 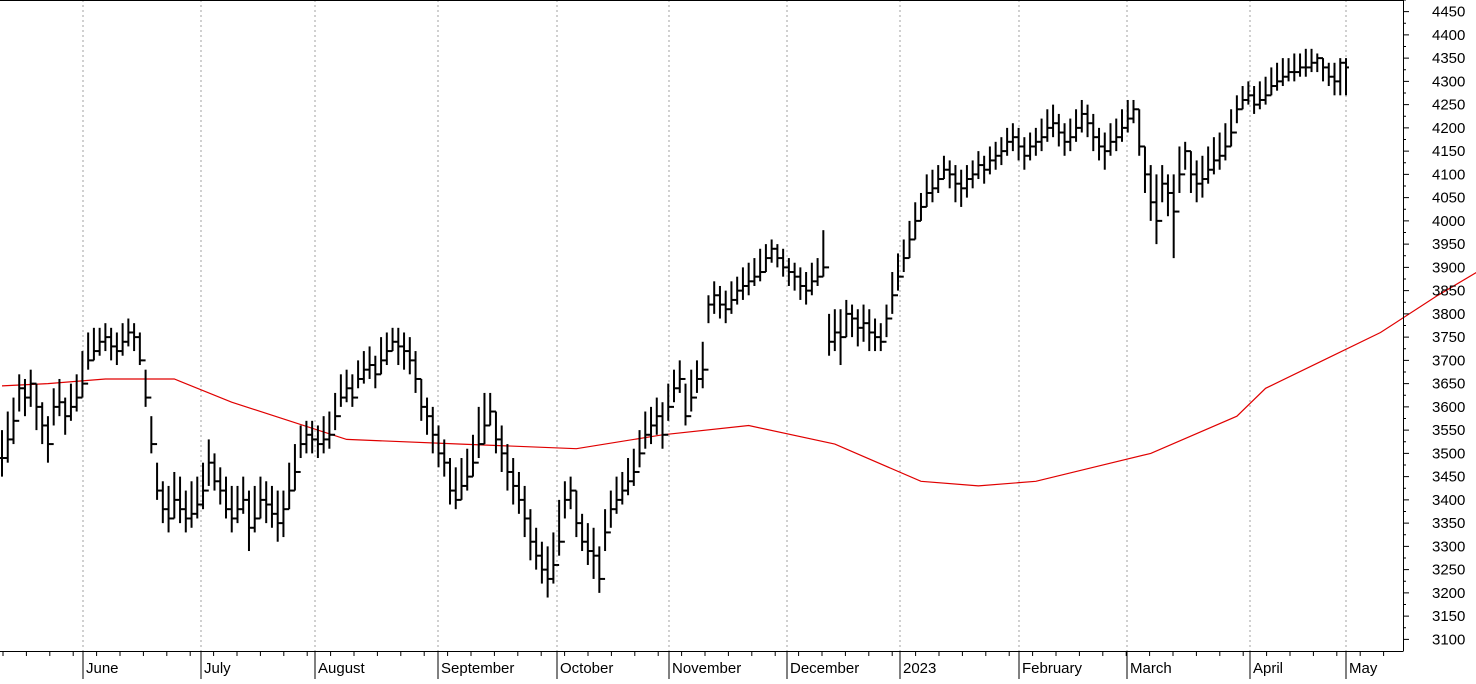 What do you see at coordinates (1448, 174) in the screenshot?
I see `y-tick-label-4100: 4100` at bounding box center [1448, 174].